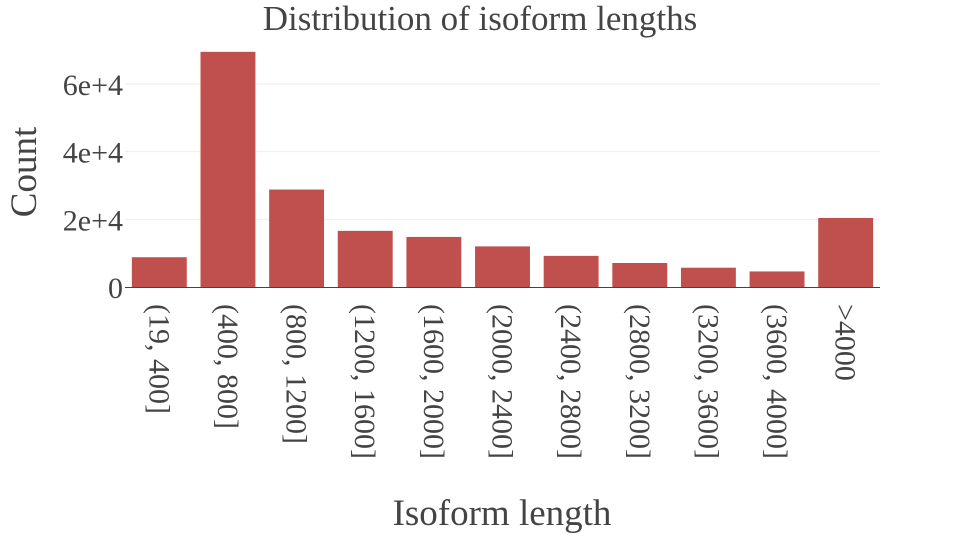  I want to click on y-tick-labels: 0 2e+4 4e+4 6e+4, so click(93, 187).